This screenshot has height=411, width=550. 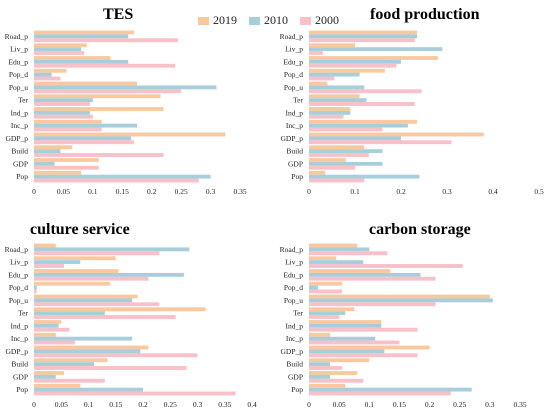 What do you see at coordinates (327, 20) in the screenshot?
I see `legend-label-2000: 2000` at bounding box center [327, 20].